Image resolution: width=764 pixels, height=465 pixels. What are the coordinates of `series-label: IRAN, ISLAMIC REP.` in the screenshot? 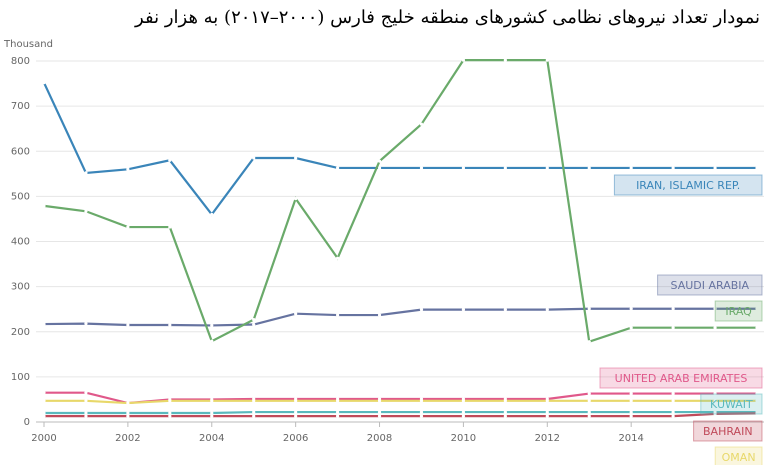 It's located at (688, 185).